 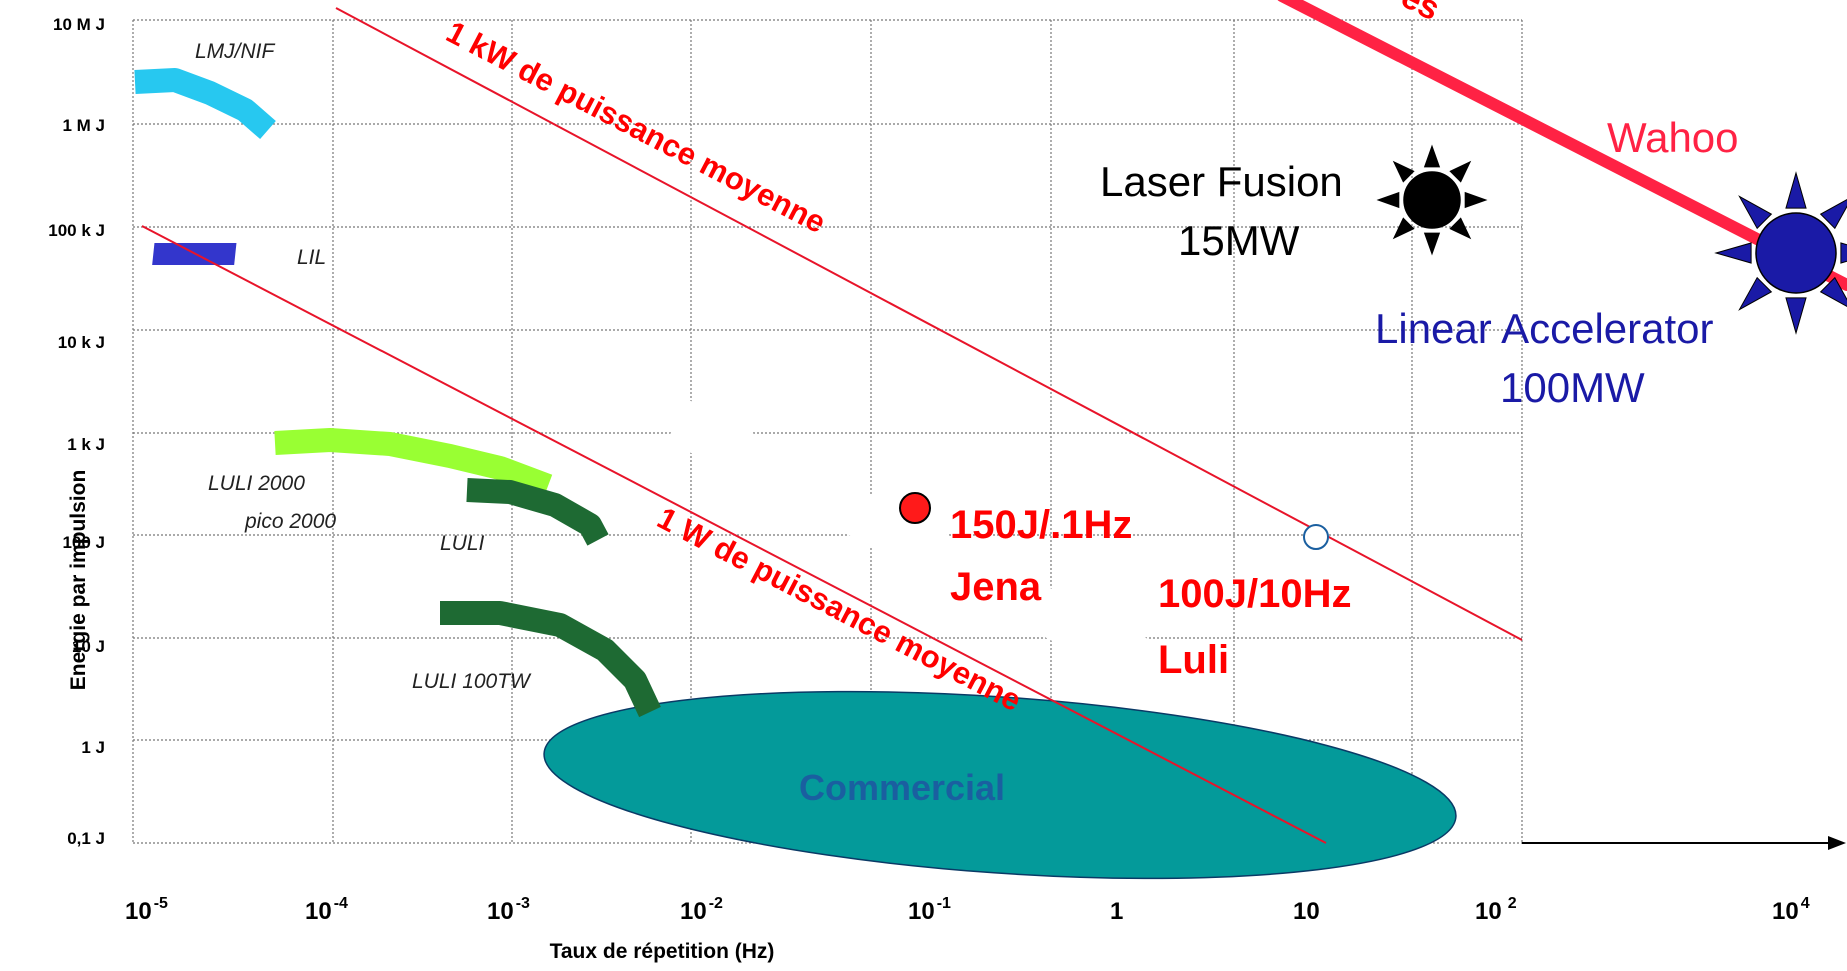 What do you see at coordinates (902, 787) in the screenshot?
I see `commercial-label: Commercial` at bounding box center [902, 787].